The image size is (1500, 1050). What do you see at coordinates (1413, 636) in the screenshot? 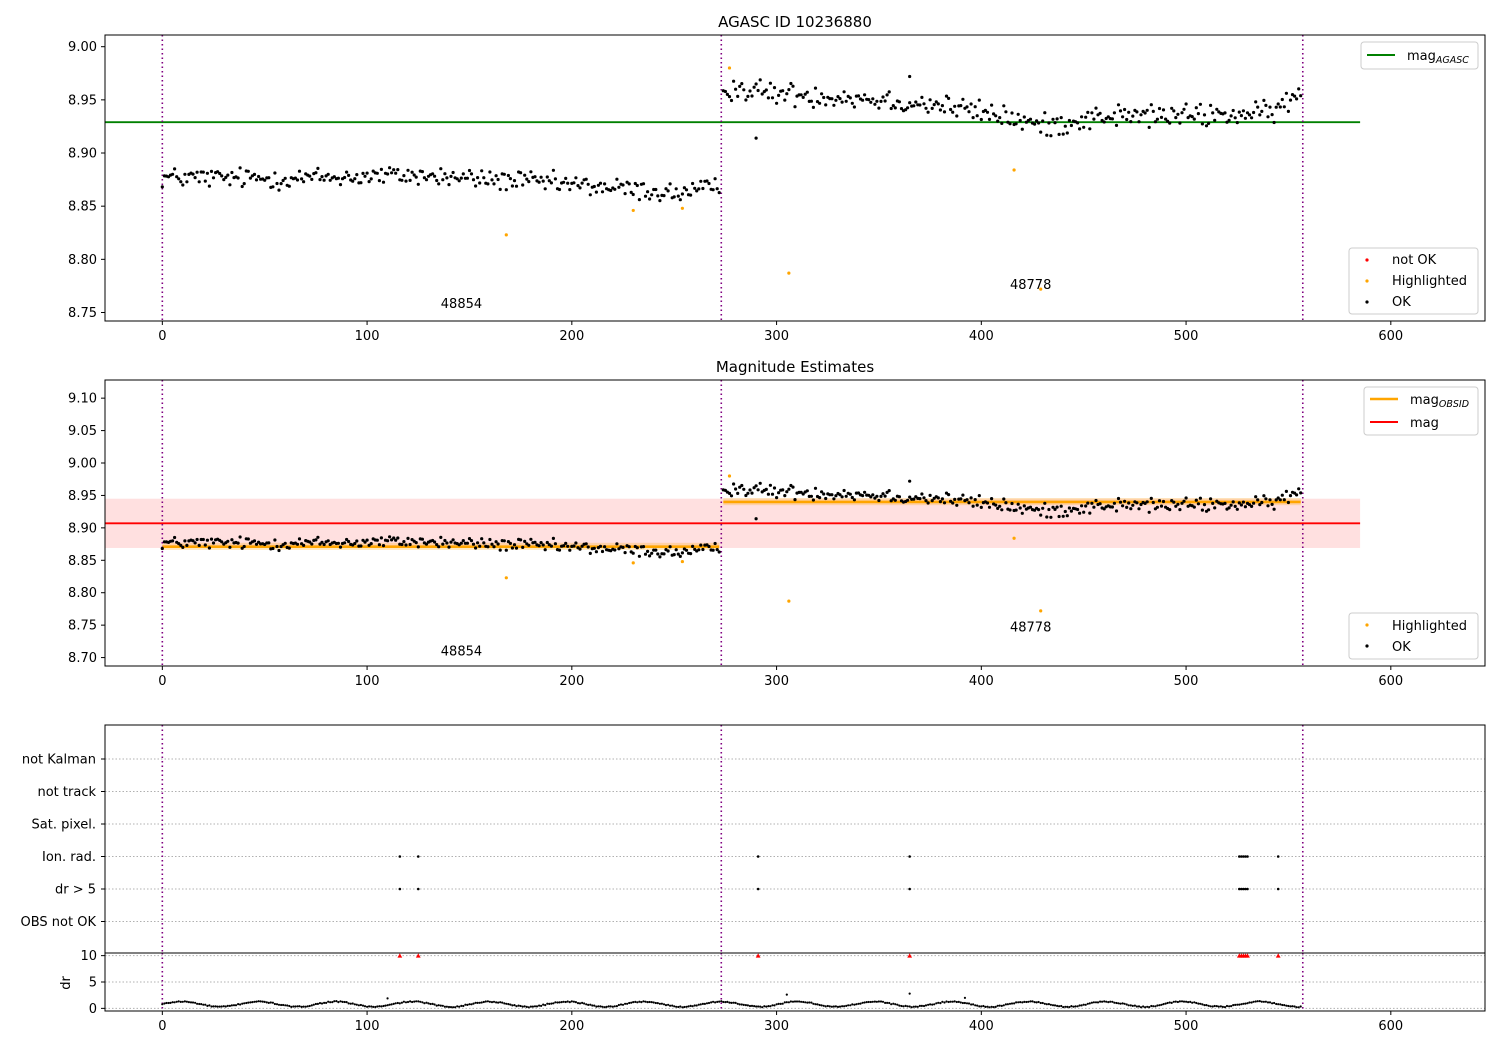
I see `panel-magnitude-estimates-legend-lower: Highlighted OK` at bounding box center [1413, 636].